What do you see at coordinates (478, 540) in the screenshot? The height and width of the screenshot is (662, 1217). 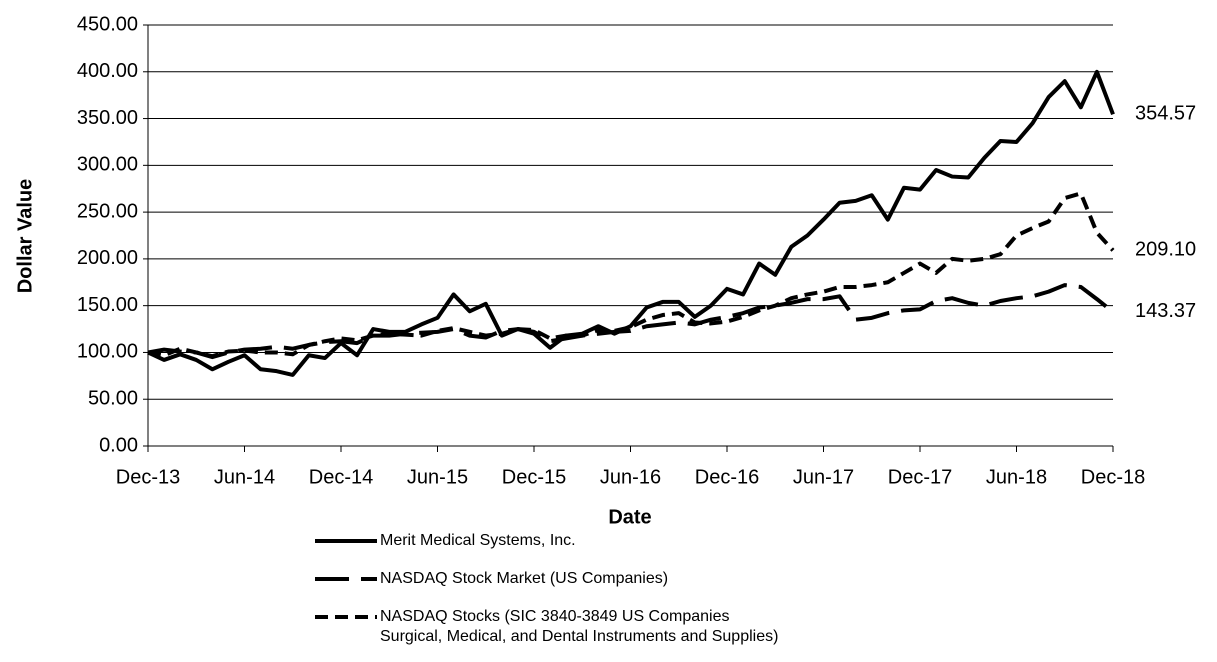 I see `legend-label: Merit Medical Systems, Inc.` at bounding box center [478, 540].